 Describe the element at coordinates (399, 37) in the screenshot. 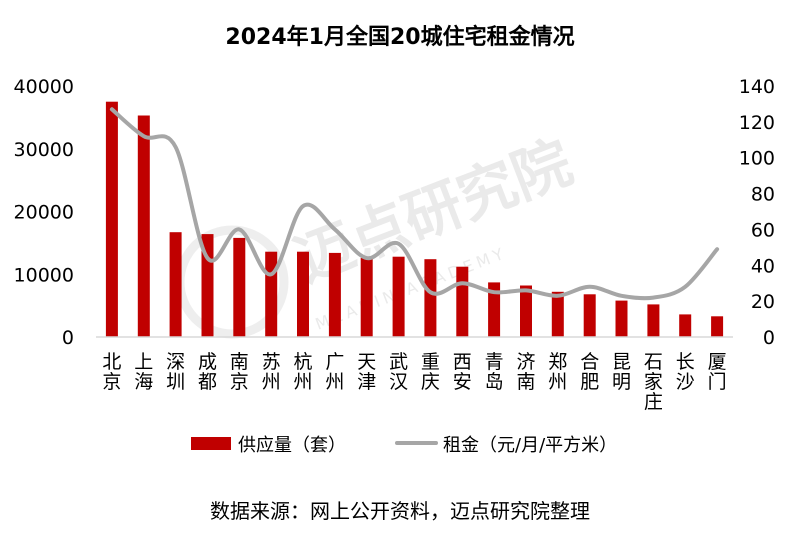

I see `chart-title: 2024年1月全国20城住宅租金情况` at that location.